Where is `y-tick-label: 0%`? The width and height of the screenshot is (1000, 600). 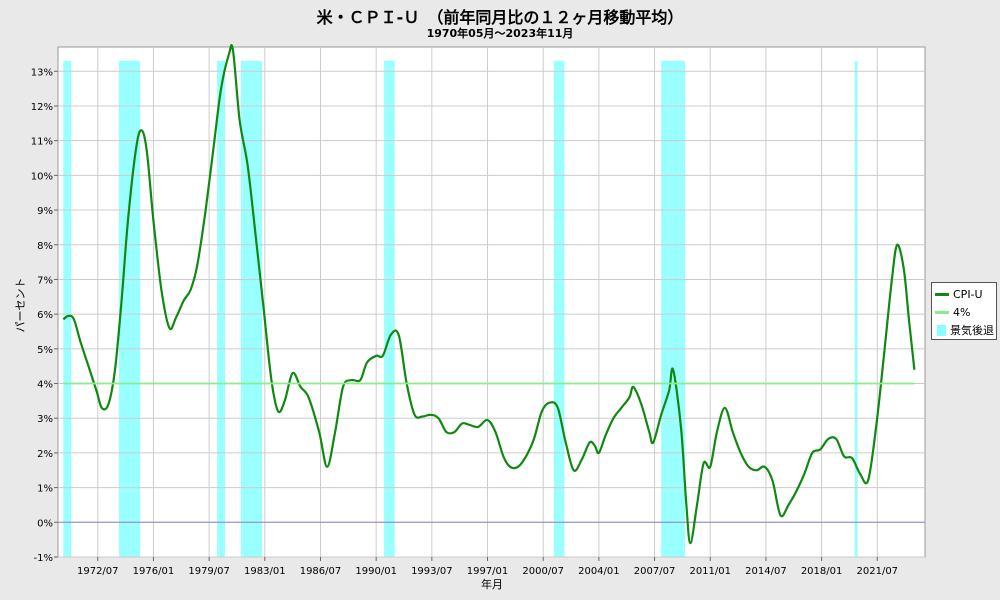 y-tick-label: 0% is located at coordinates (45, 523).